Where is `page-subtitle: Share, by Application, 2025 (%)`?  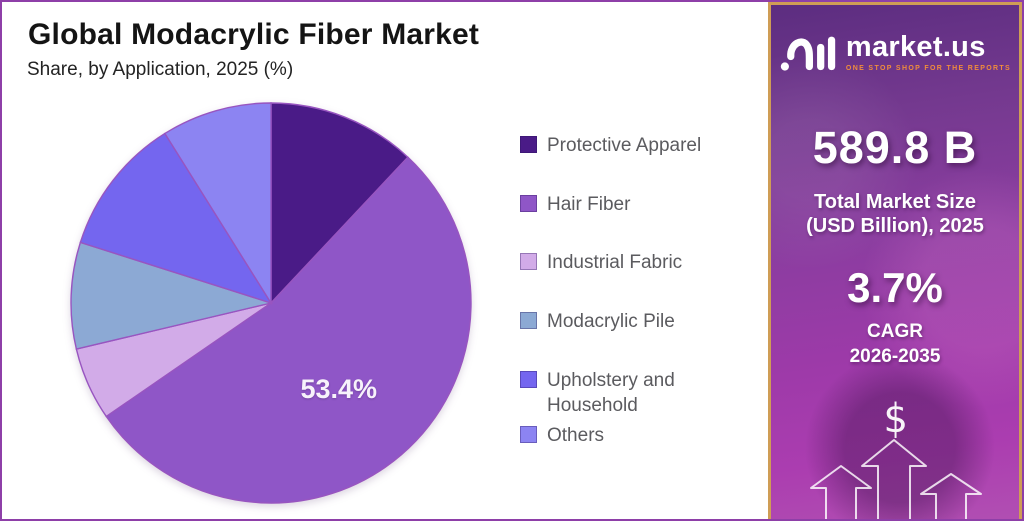
page-subtitle: Share, by Application, 2025 (%) is located at coordinates (160, 69).